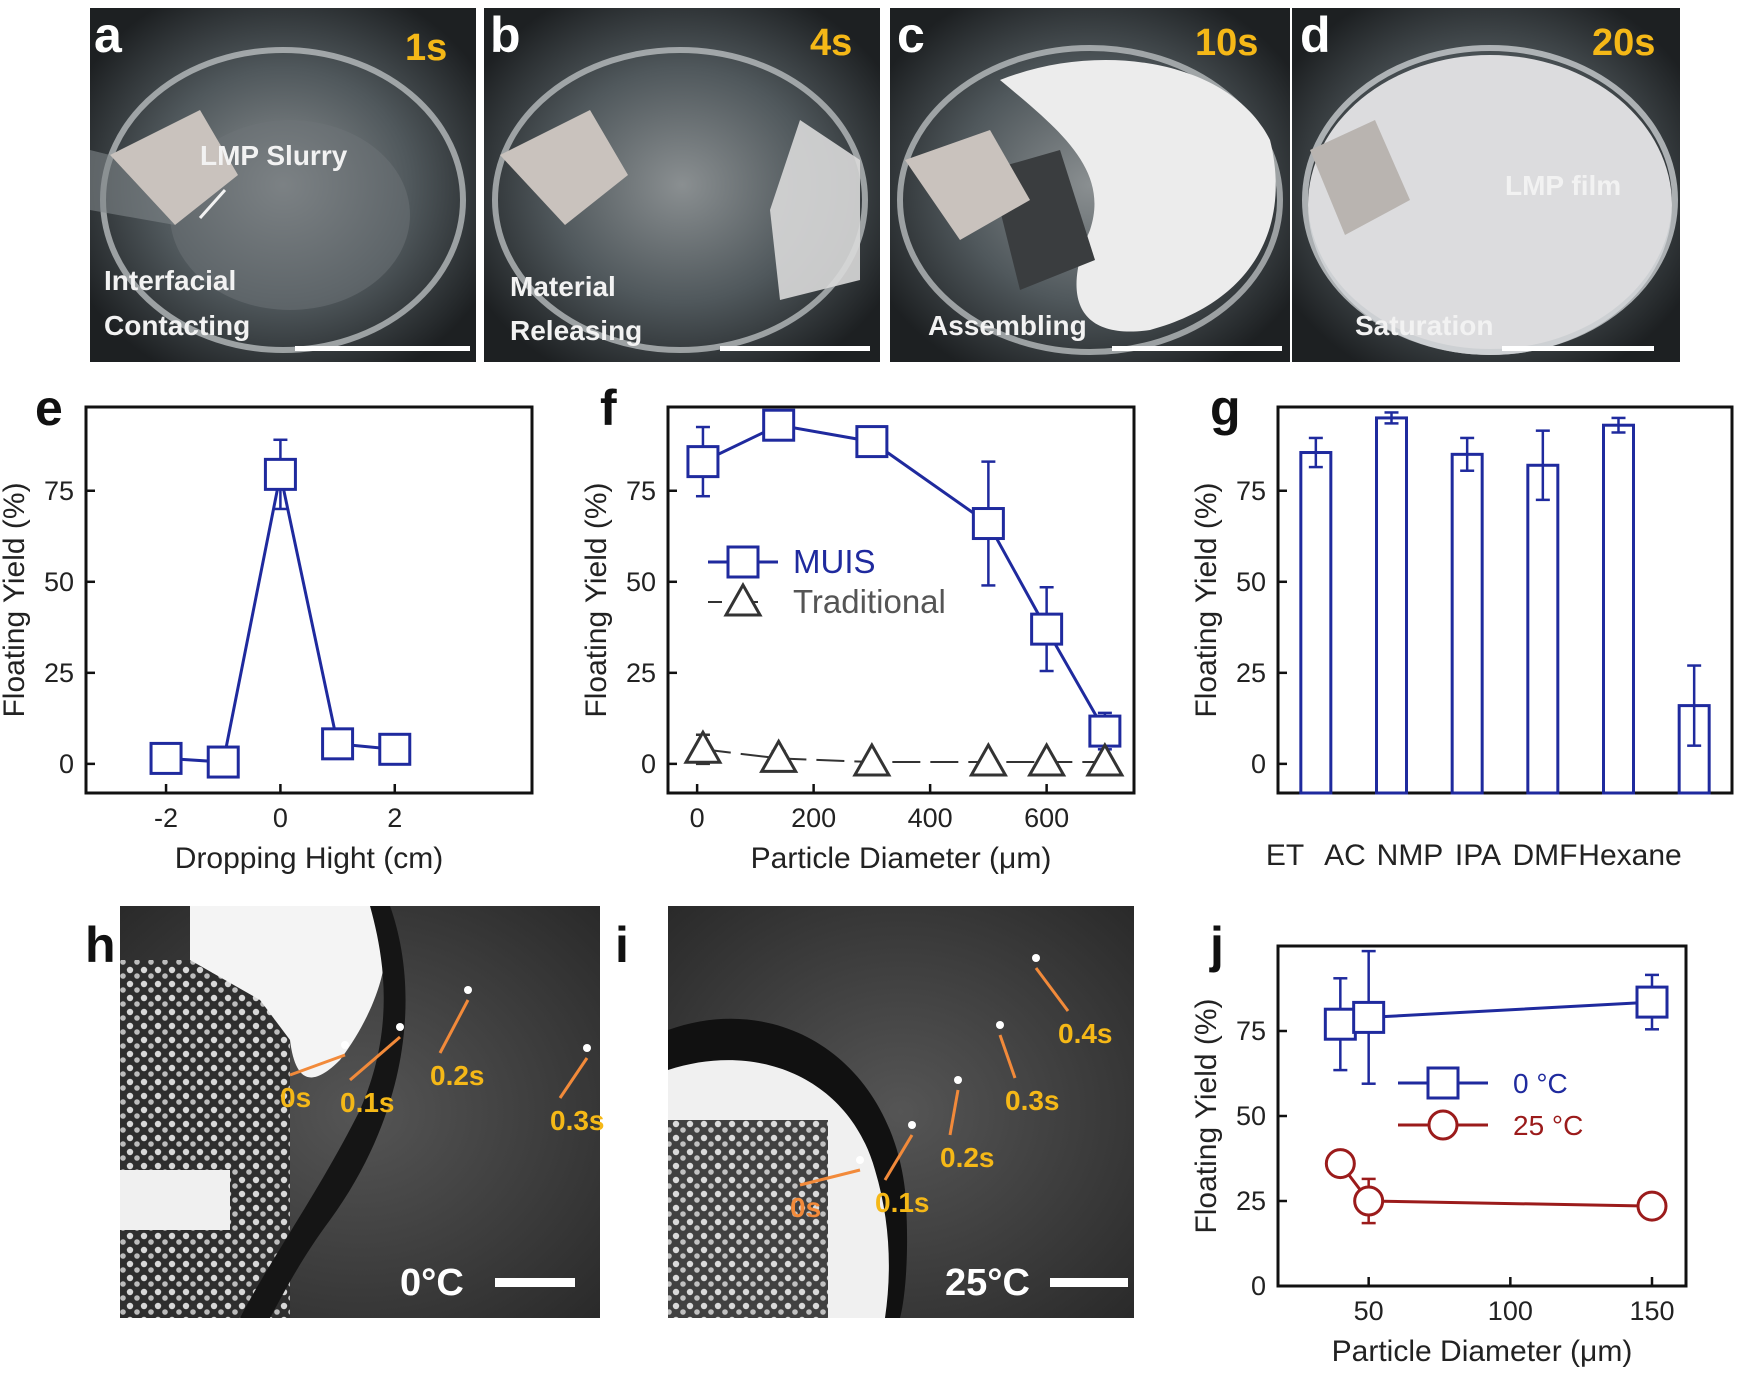  What do you see at coordinates (505, 35) in the screenshot?
I see `panel-label-b: b` at bounding box center [505, 35].